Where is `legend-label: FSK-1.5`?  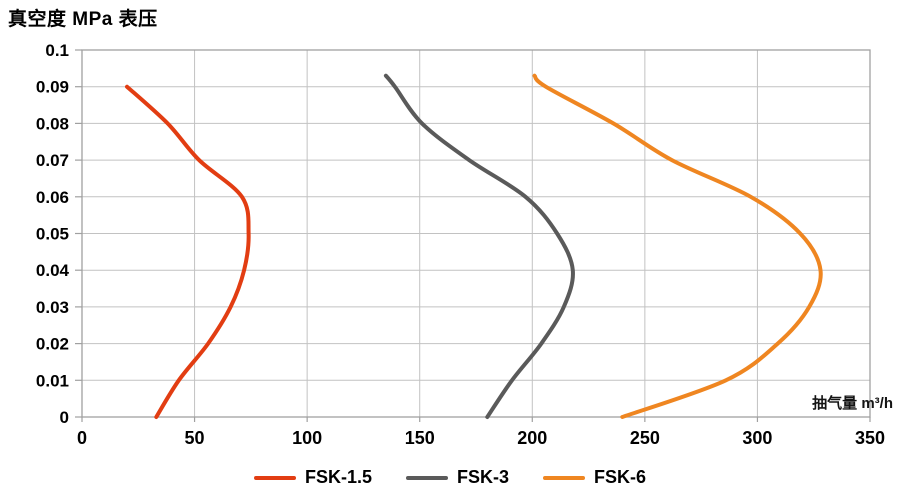 legend-label: FSK-1.5 is located at coordinates (338, 477).